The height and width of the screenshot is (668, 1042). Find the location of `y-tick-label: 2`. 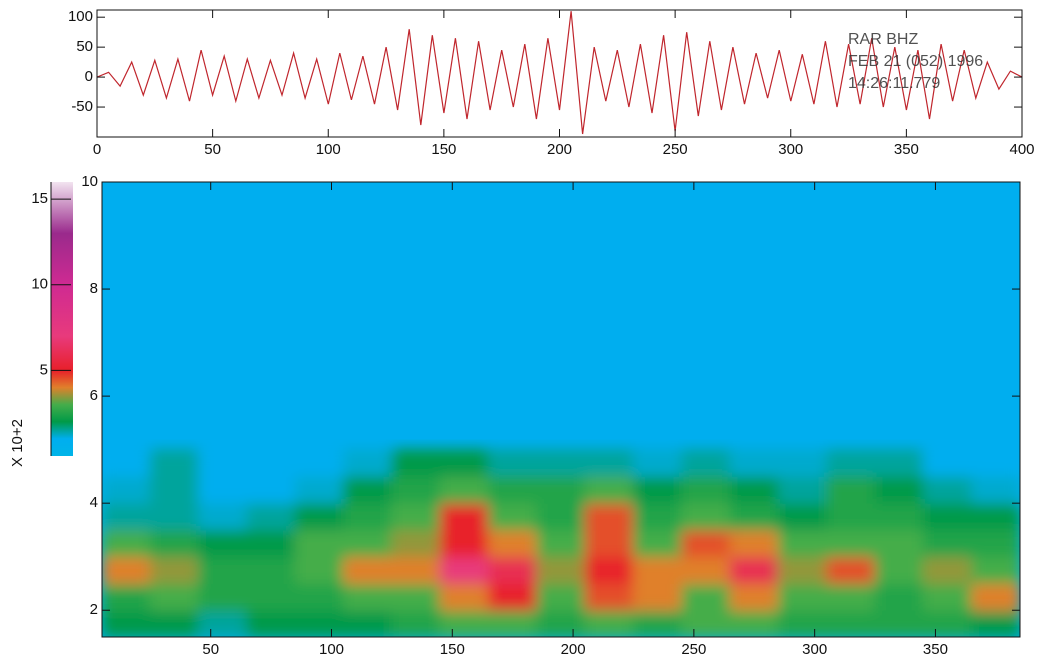

y-tick-label: 2 is located at coordinates (94, 609).